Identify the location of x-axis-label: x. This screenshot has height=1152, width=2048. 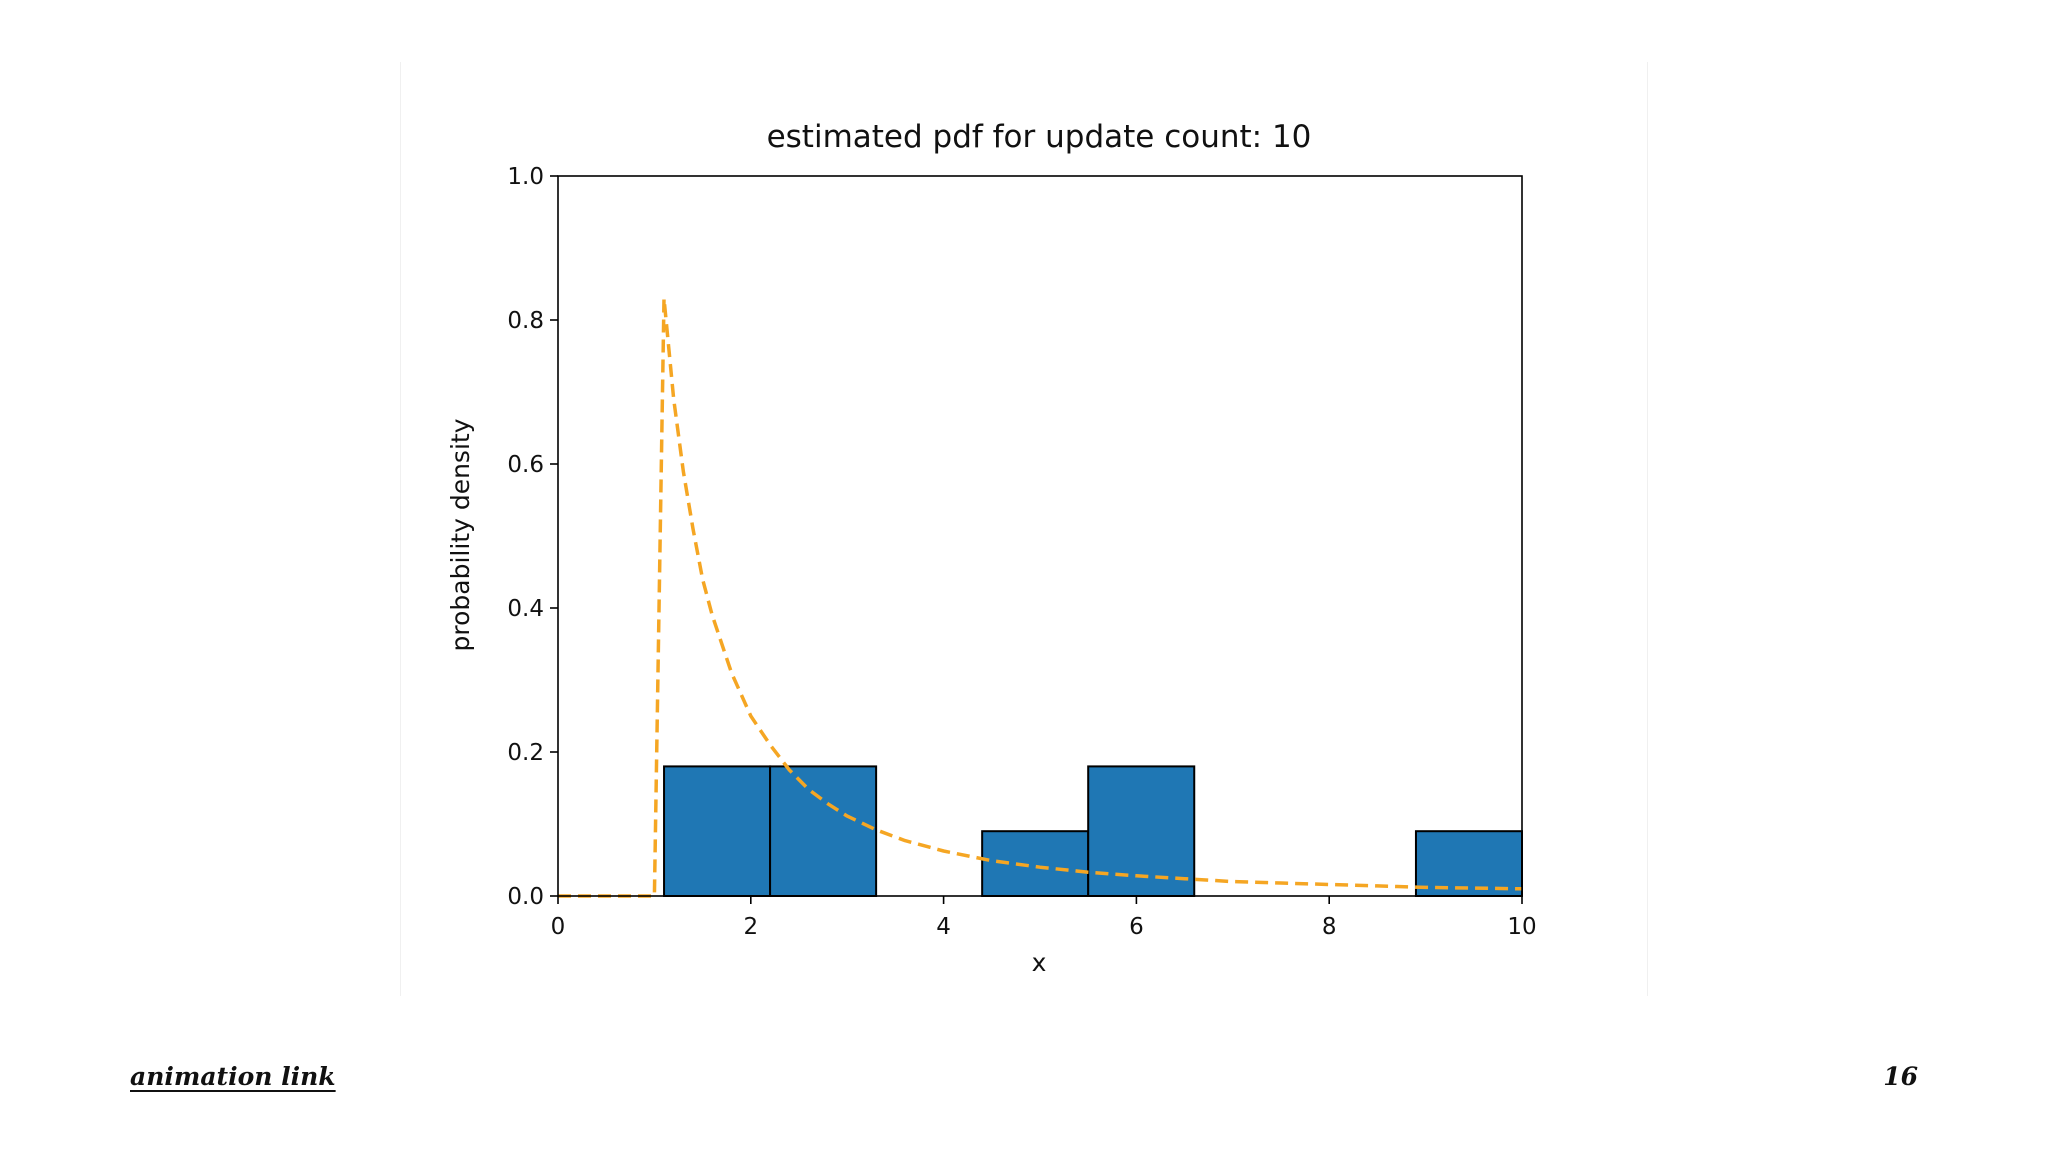
(1039, 962).